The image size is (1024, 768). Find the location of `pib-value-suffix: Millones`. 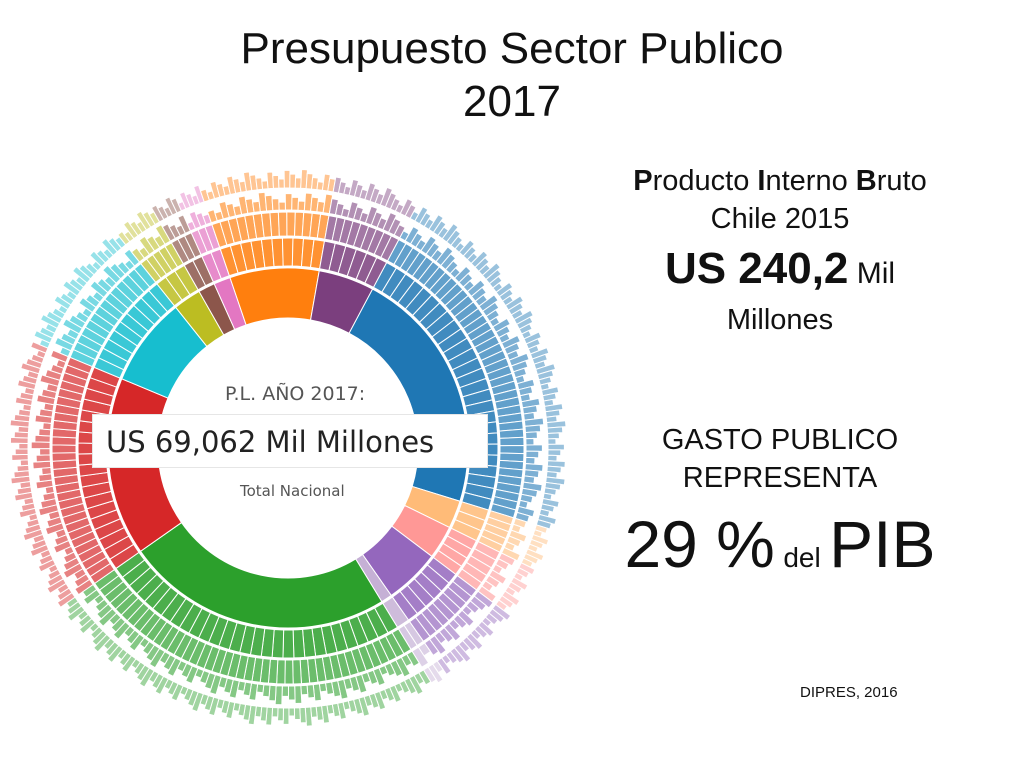

pib-value-suffix: Millones is located at coordinates (780, 320).